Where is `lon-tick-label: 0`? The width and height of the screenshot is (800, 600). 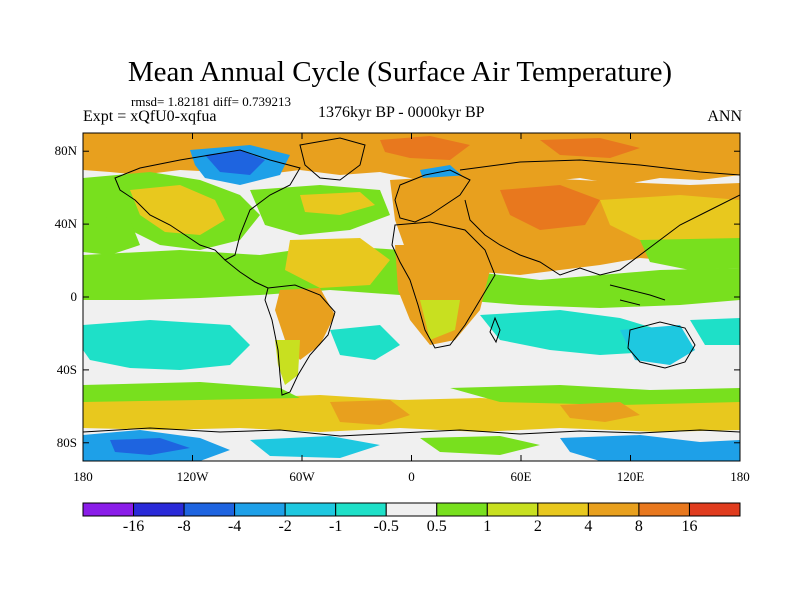 lon-tick-label: 0 is located at coordinates (411, 476).